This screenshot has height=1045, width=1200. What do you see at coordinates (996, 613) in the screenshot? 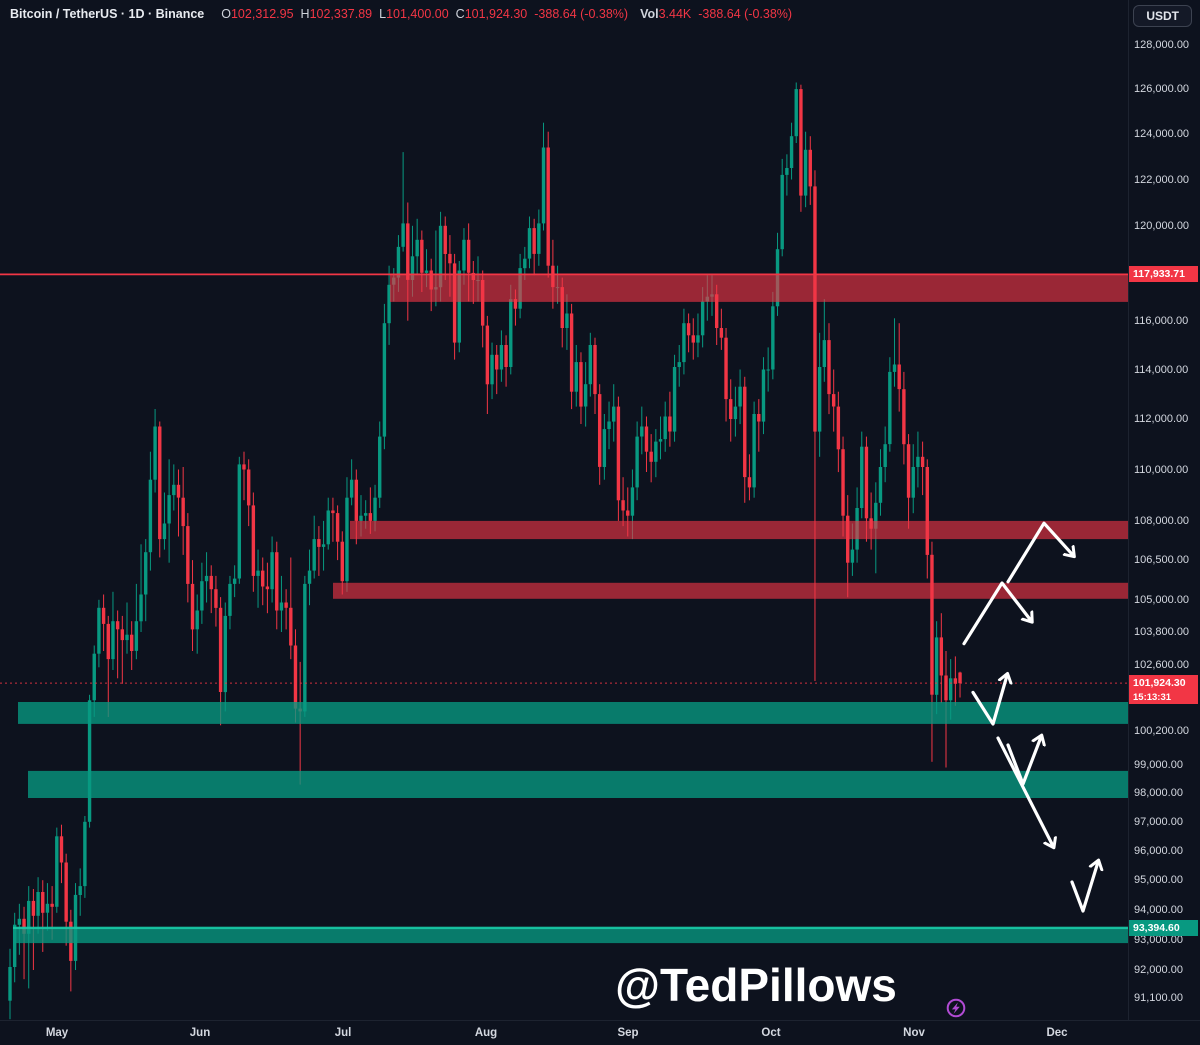
I see `trend-arrow-rejection-at-105k` at bounding box center [996, 613].